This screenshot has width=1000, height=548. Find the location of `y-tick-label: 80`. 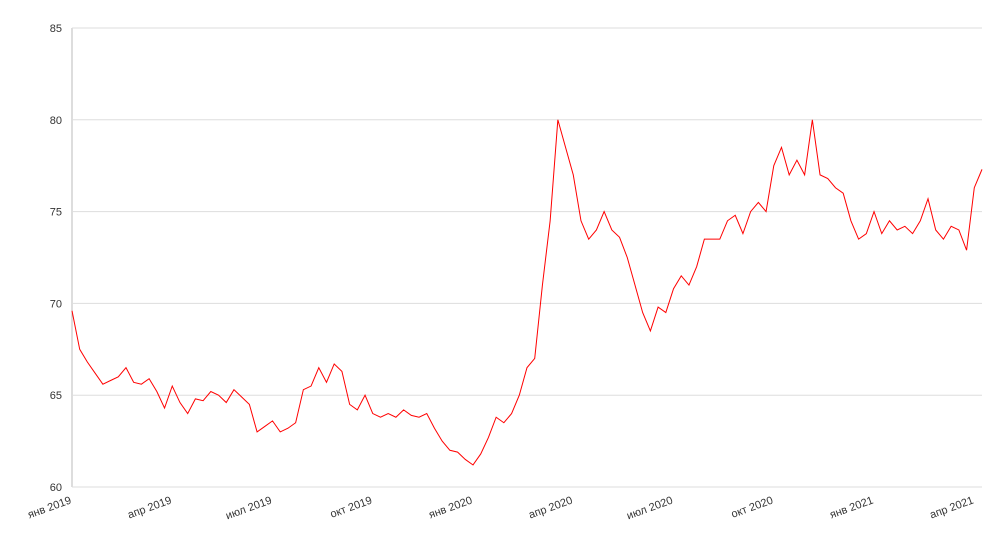

y-tick-label: 80 is located at coordinates (56, 121).